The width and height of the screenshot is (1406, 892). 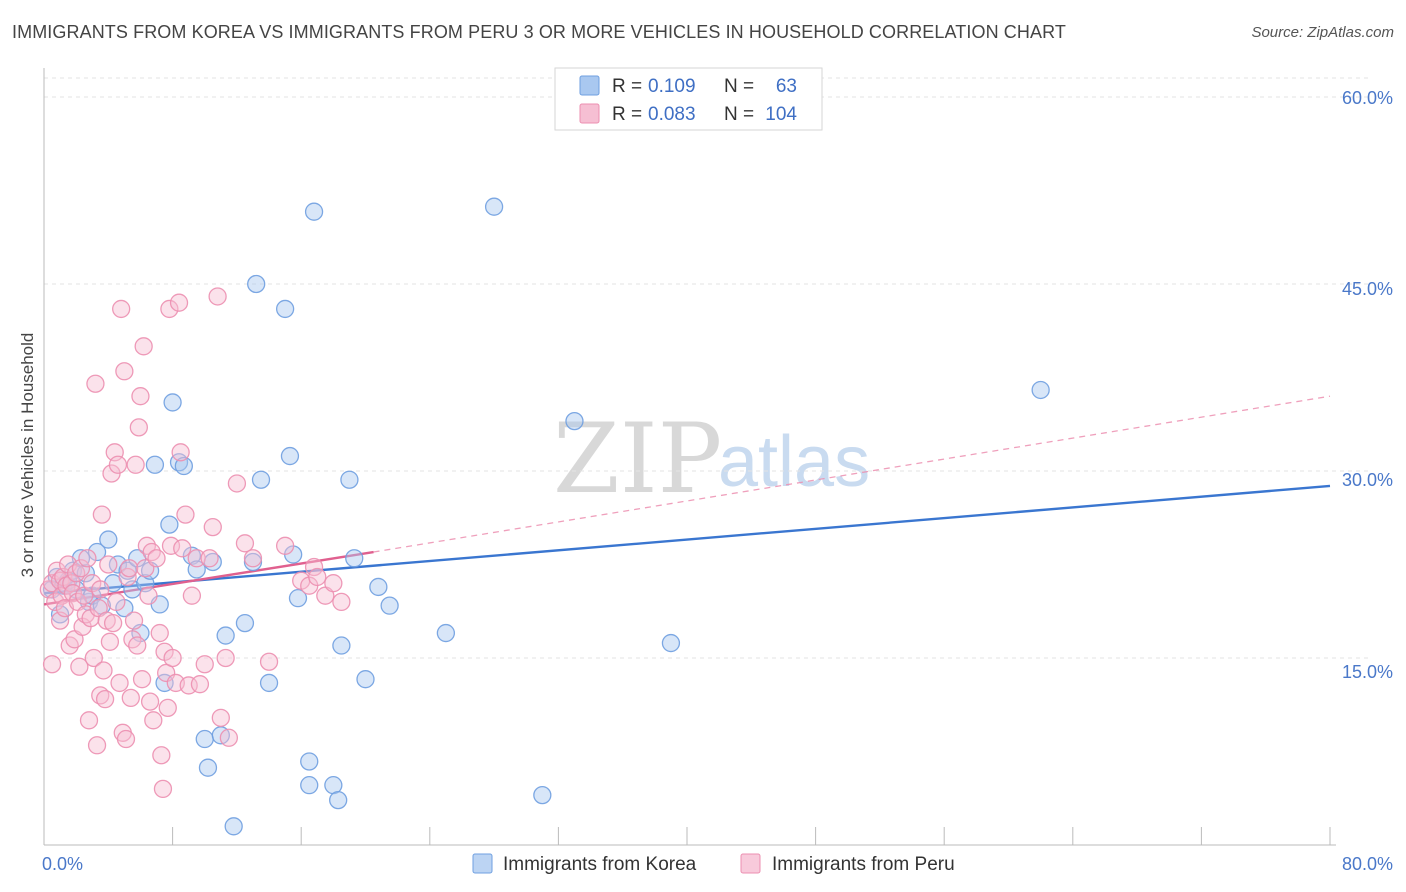 What do you see at coordinates (627, 86) in the screenshot?
I see `legend-r-label-korea: R =` at bounding box center [627, 86].